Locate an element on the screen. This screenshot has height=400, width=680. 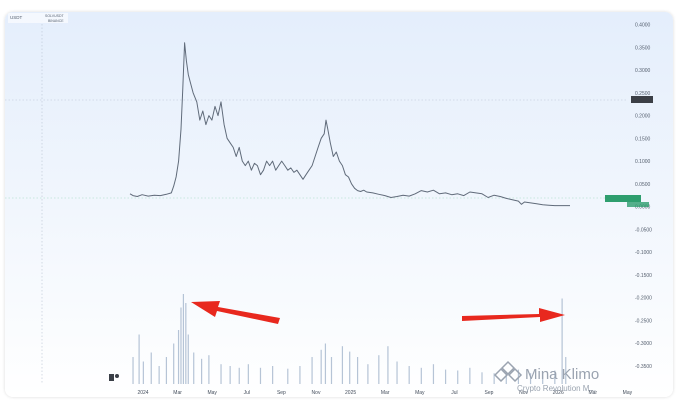
crosshair-price-tag is located at coordinates (642, 99).